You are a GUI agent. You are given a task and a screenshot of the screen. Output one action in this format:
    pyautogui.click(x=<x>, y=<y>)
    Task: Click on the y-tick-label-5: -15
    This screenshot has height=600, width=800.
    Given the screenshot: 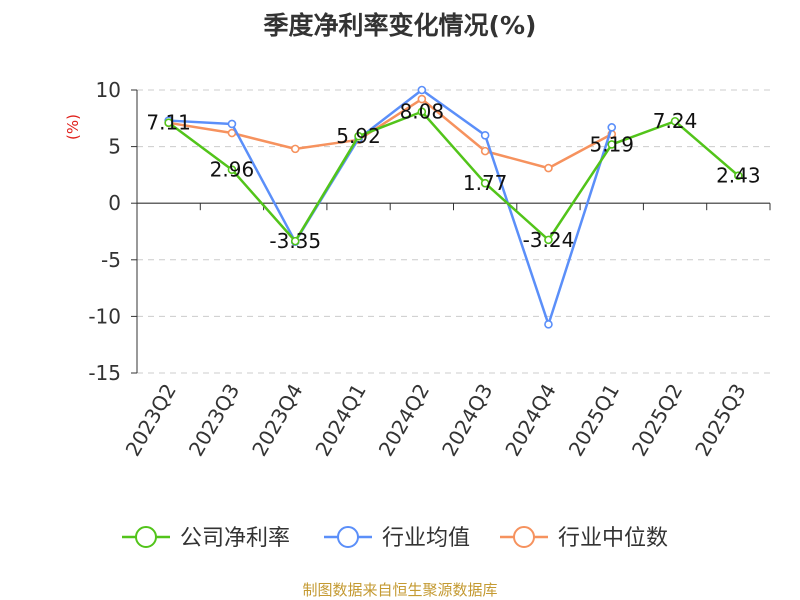 What is the action you would take?
    pyautogui.click(x=104, y=373)
    